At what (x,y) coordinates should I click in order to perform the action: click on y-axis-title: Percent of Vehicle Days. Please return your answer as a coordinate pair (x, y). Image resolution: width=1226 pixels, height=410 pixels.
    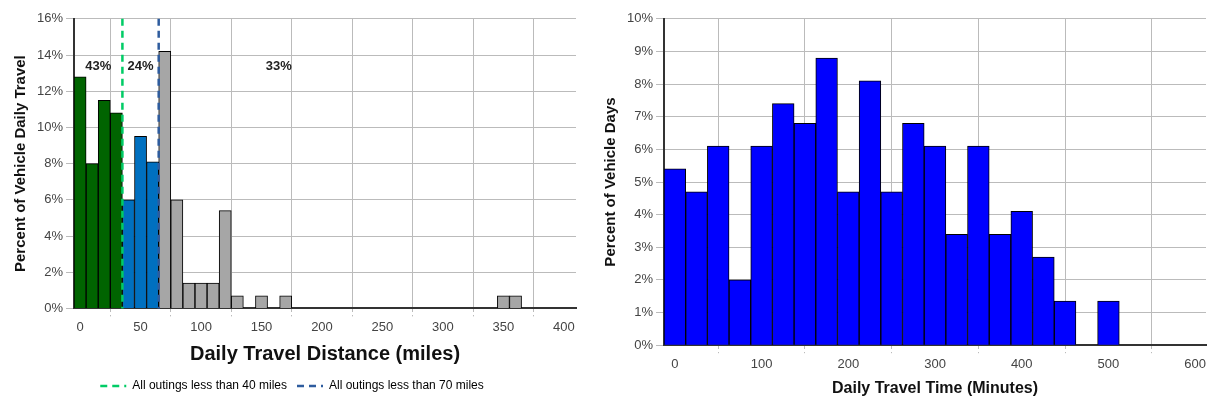
    Looking at the image, I should click on (610, 182).